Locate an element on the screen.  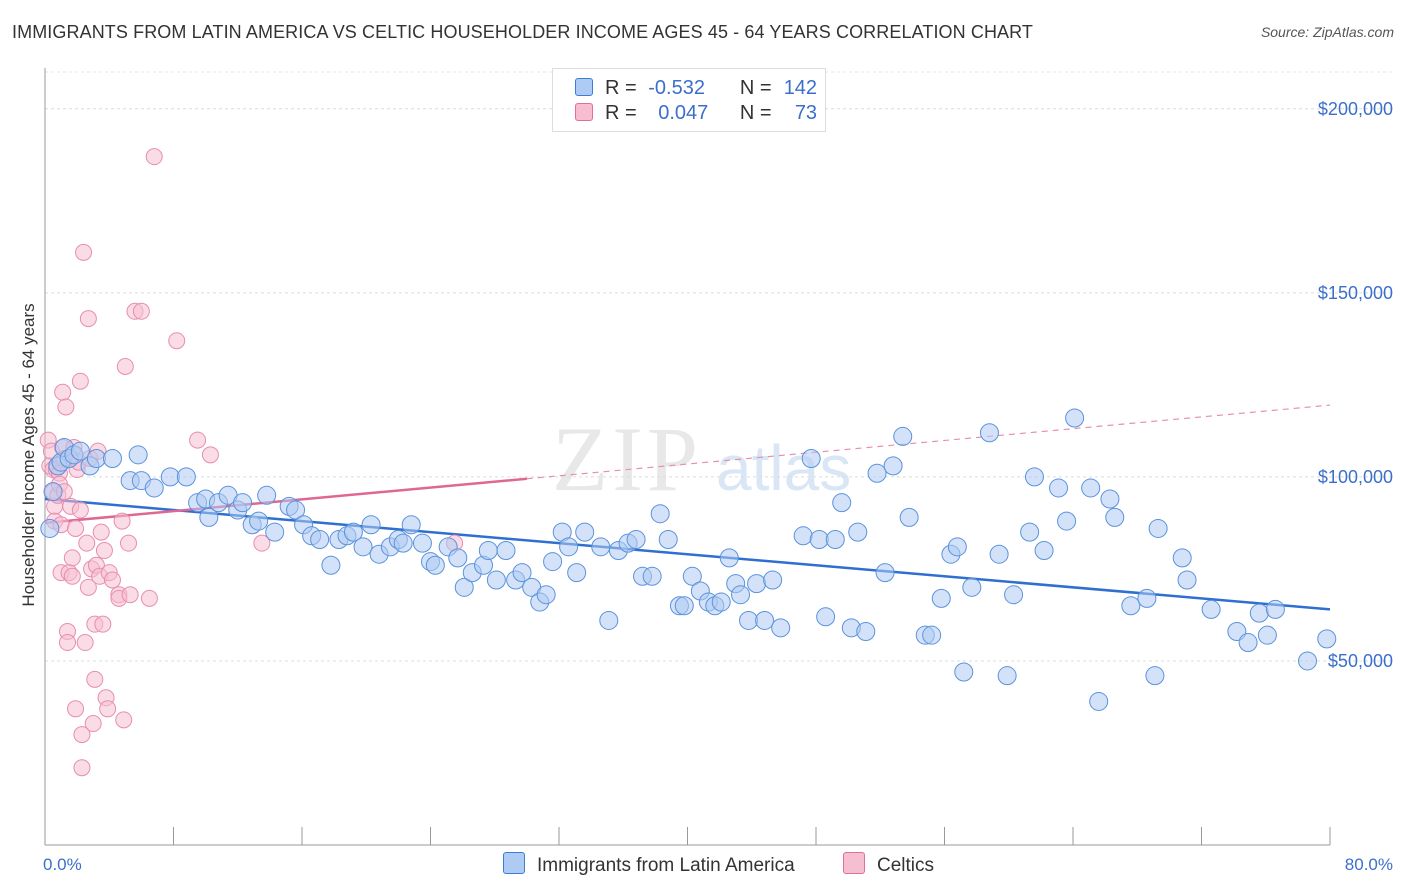
stats-legend: R = -0.532 N = 142 R = 0.047 N = 73 is located at coordinates (689, 100).